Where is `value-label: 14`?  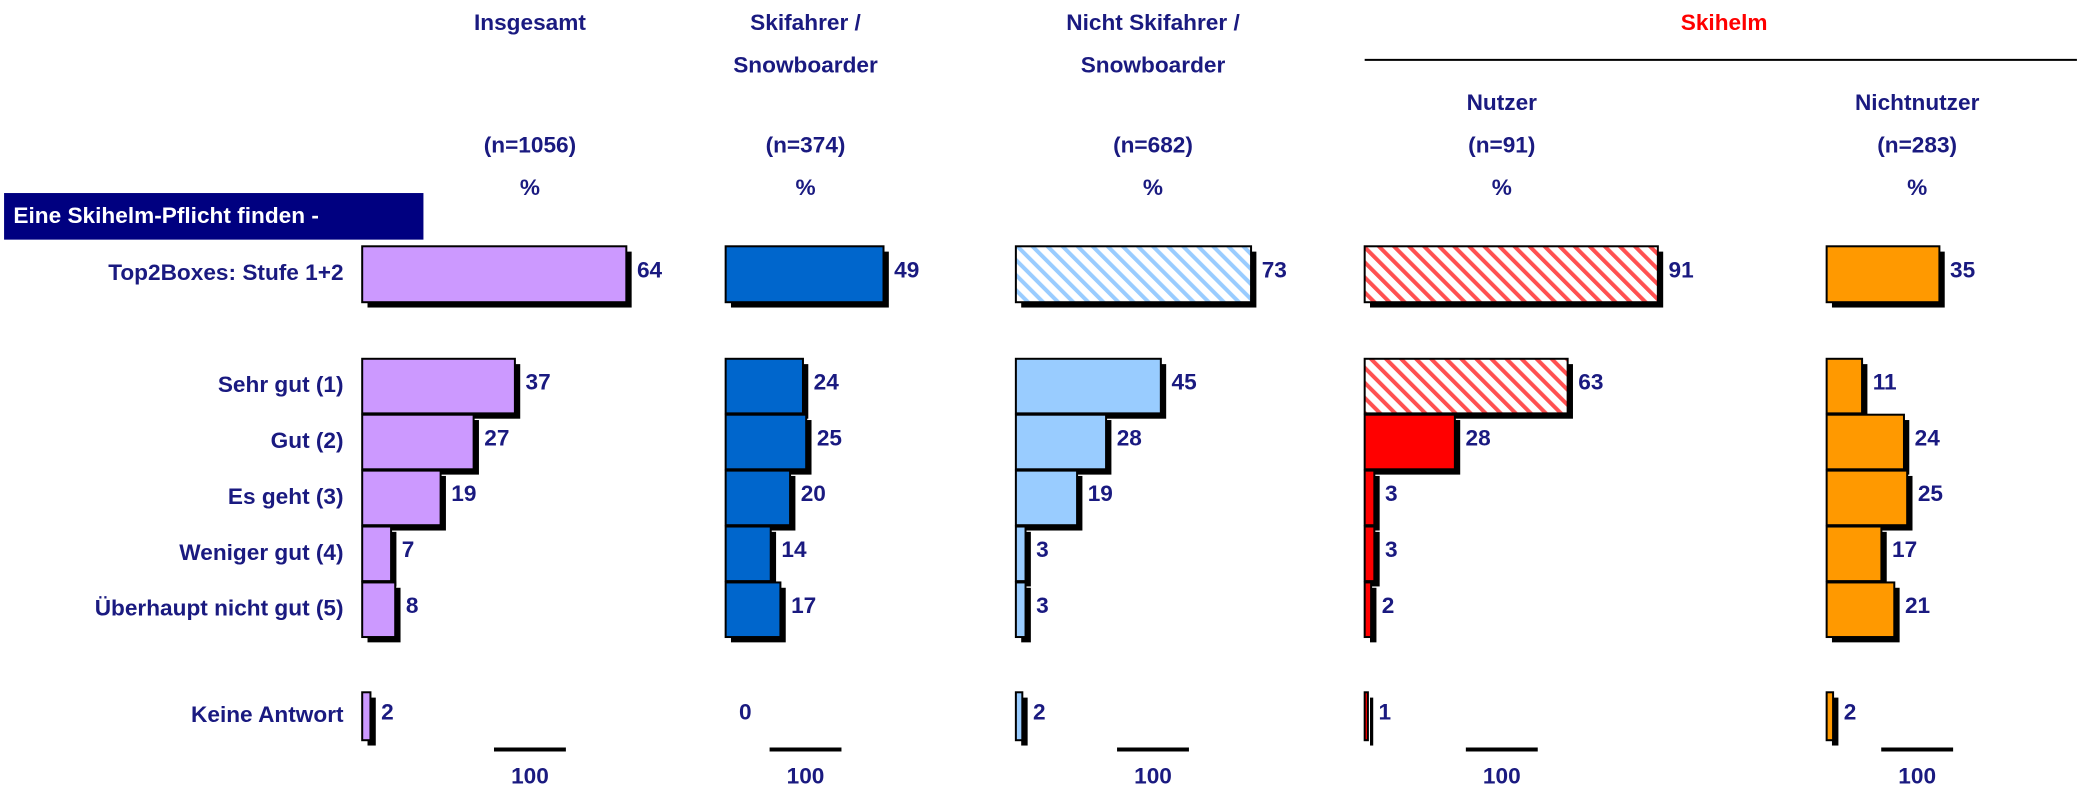
value-label: 14 is located at coordinates (794, 549).